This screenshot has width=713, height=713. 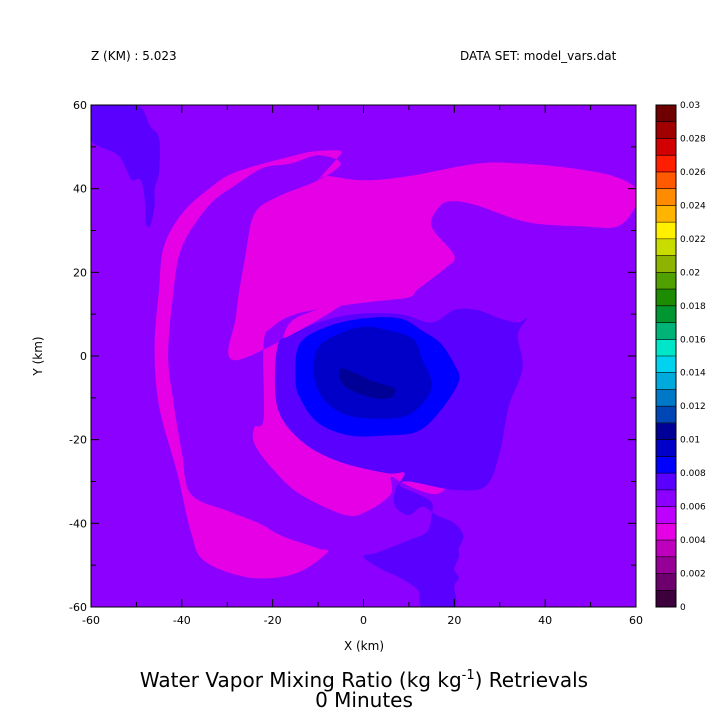 I want to click on colorbar-tick-label: 0.026, so click(x=693, y=173).